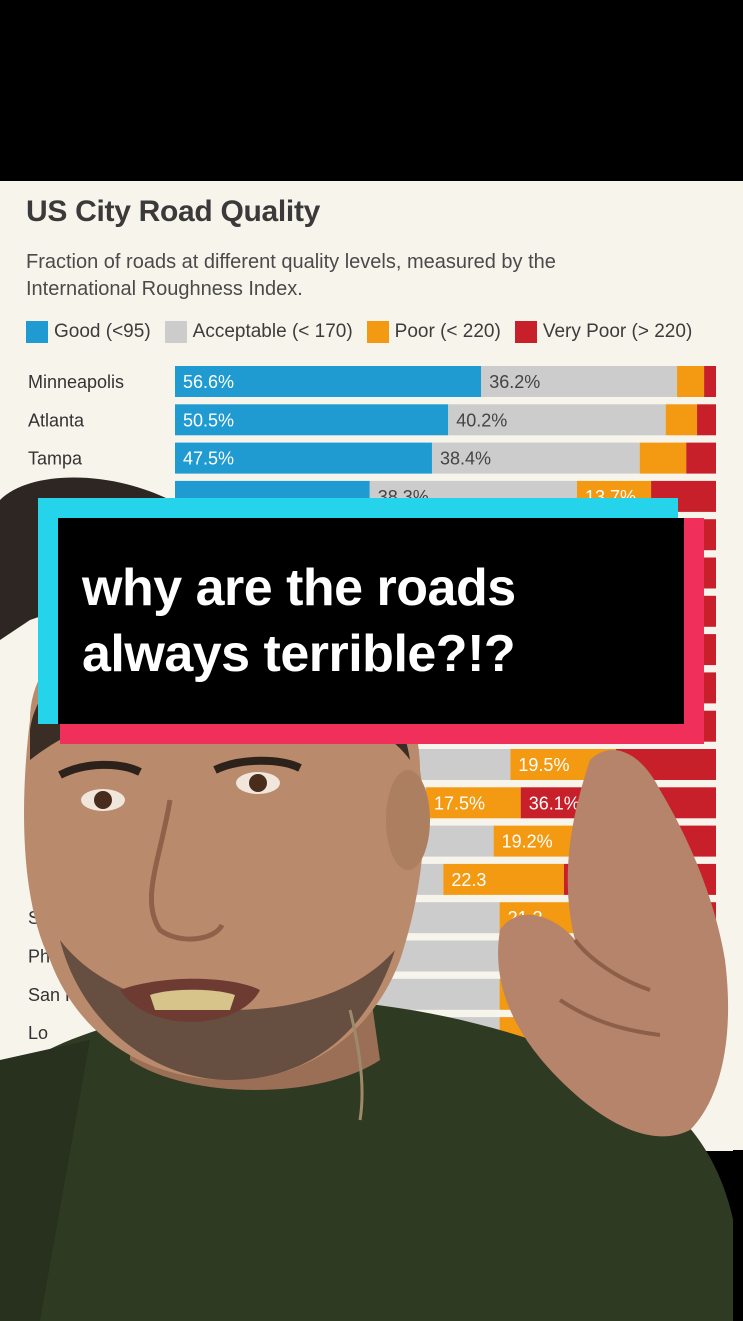 This screenshot has width=743, height=1321. I want to click on chart-title: US City Road Quality, so click(173, 211).